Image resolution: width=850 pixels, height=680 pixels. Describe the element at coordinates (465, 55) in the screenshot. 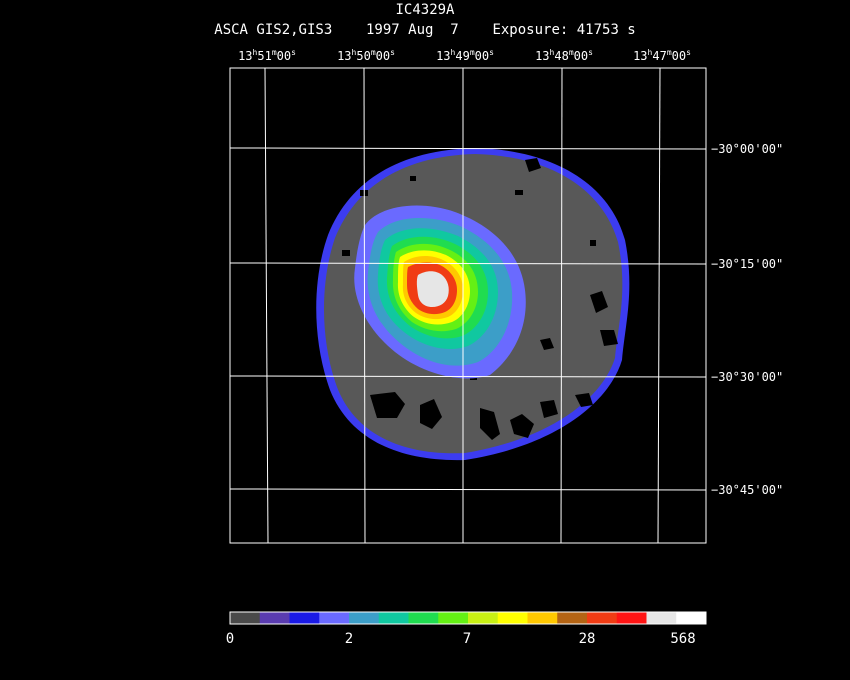

I see `ra-tick-label: 13h49m00s` at that location.